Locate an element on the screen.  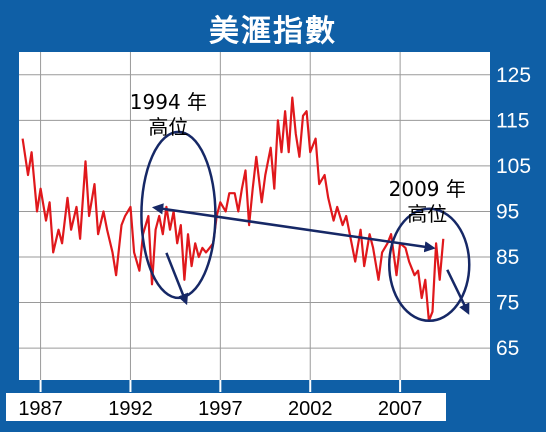
y-tick-label: 85 is located at coordinates (507, 257).